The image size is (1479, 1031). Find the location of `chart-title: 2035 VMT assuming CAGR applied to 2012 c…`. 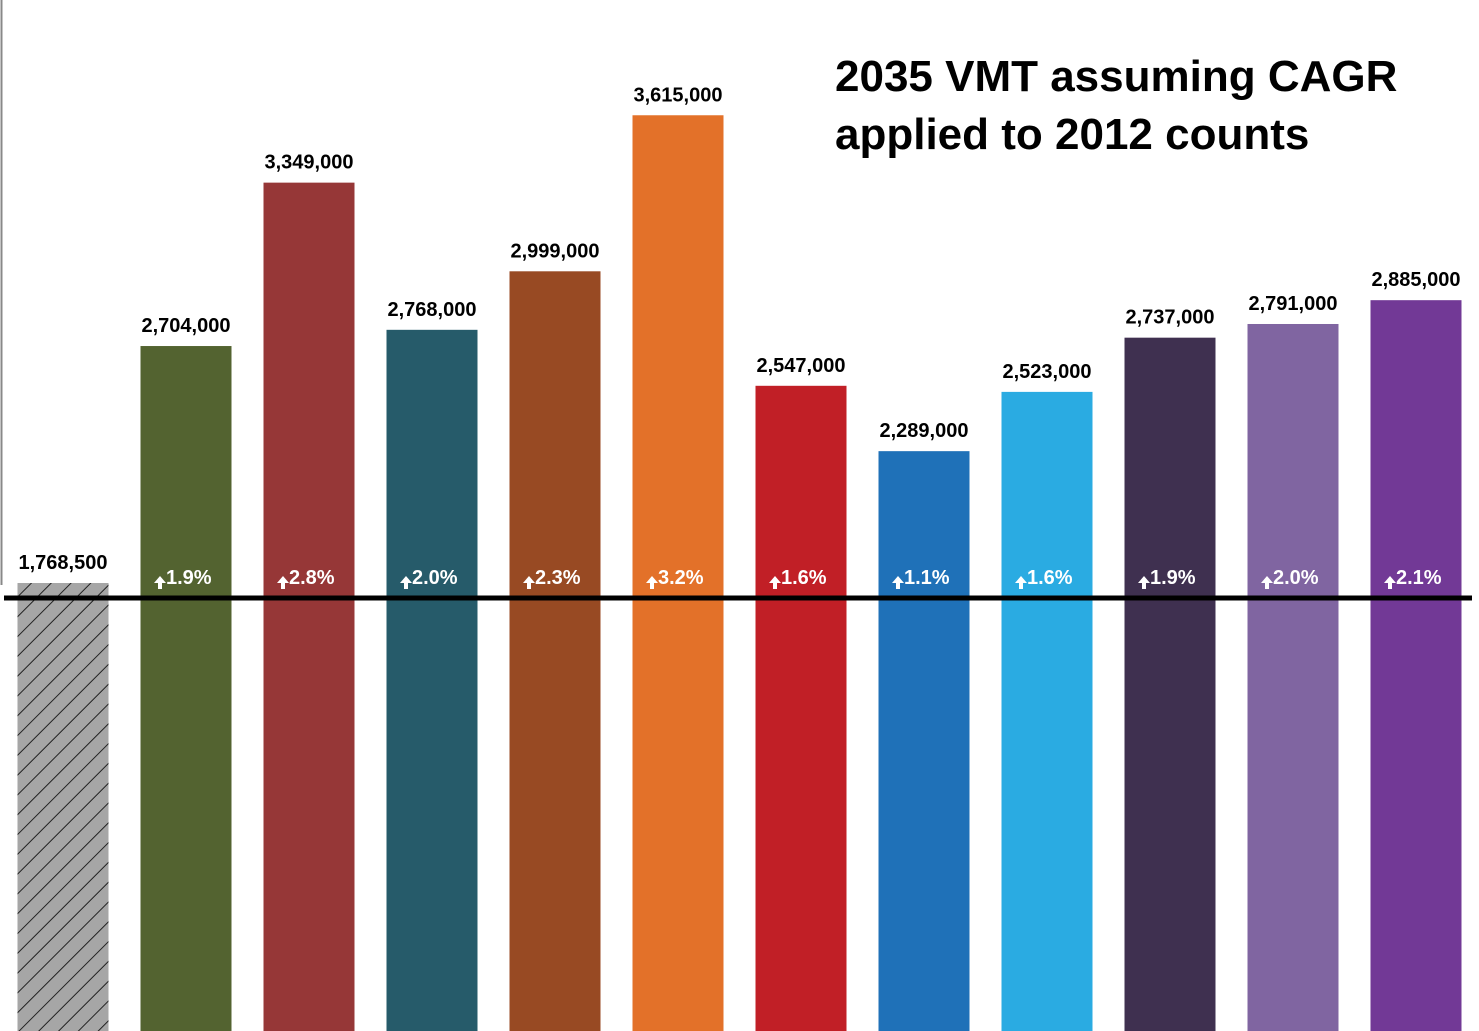

chart-title: 2035 VMT assuming CAGR applied to 2012 c… is located at coordinates (1116, 105).